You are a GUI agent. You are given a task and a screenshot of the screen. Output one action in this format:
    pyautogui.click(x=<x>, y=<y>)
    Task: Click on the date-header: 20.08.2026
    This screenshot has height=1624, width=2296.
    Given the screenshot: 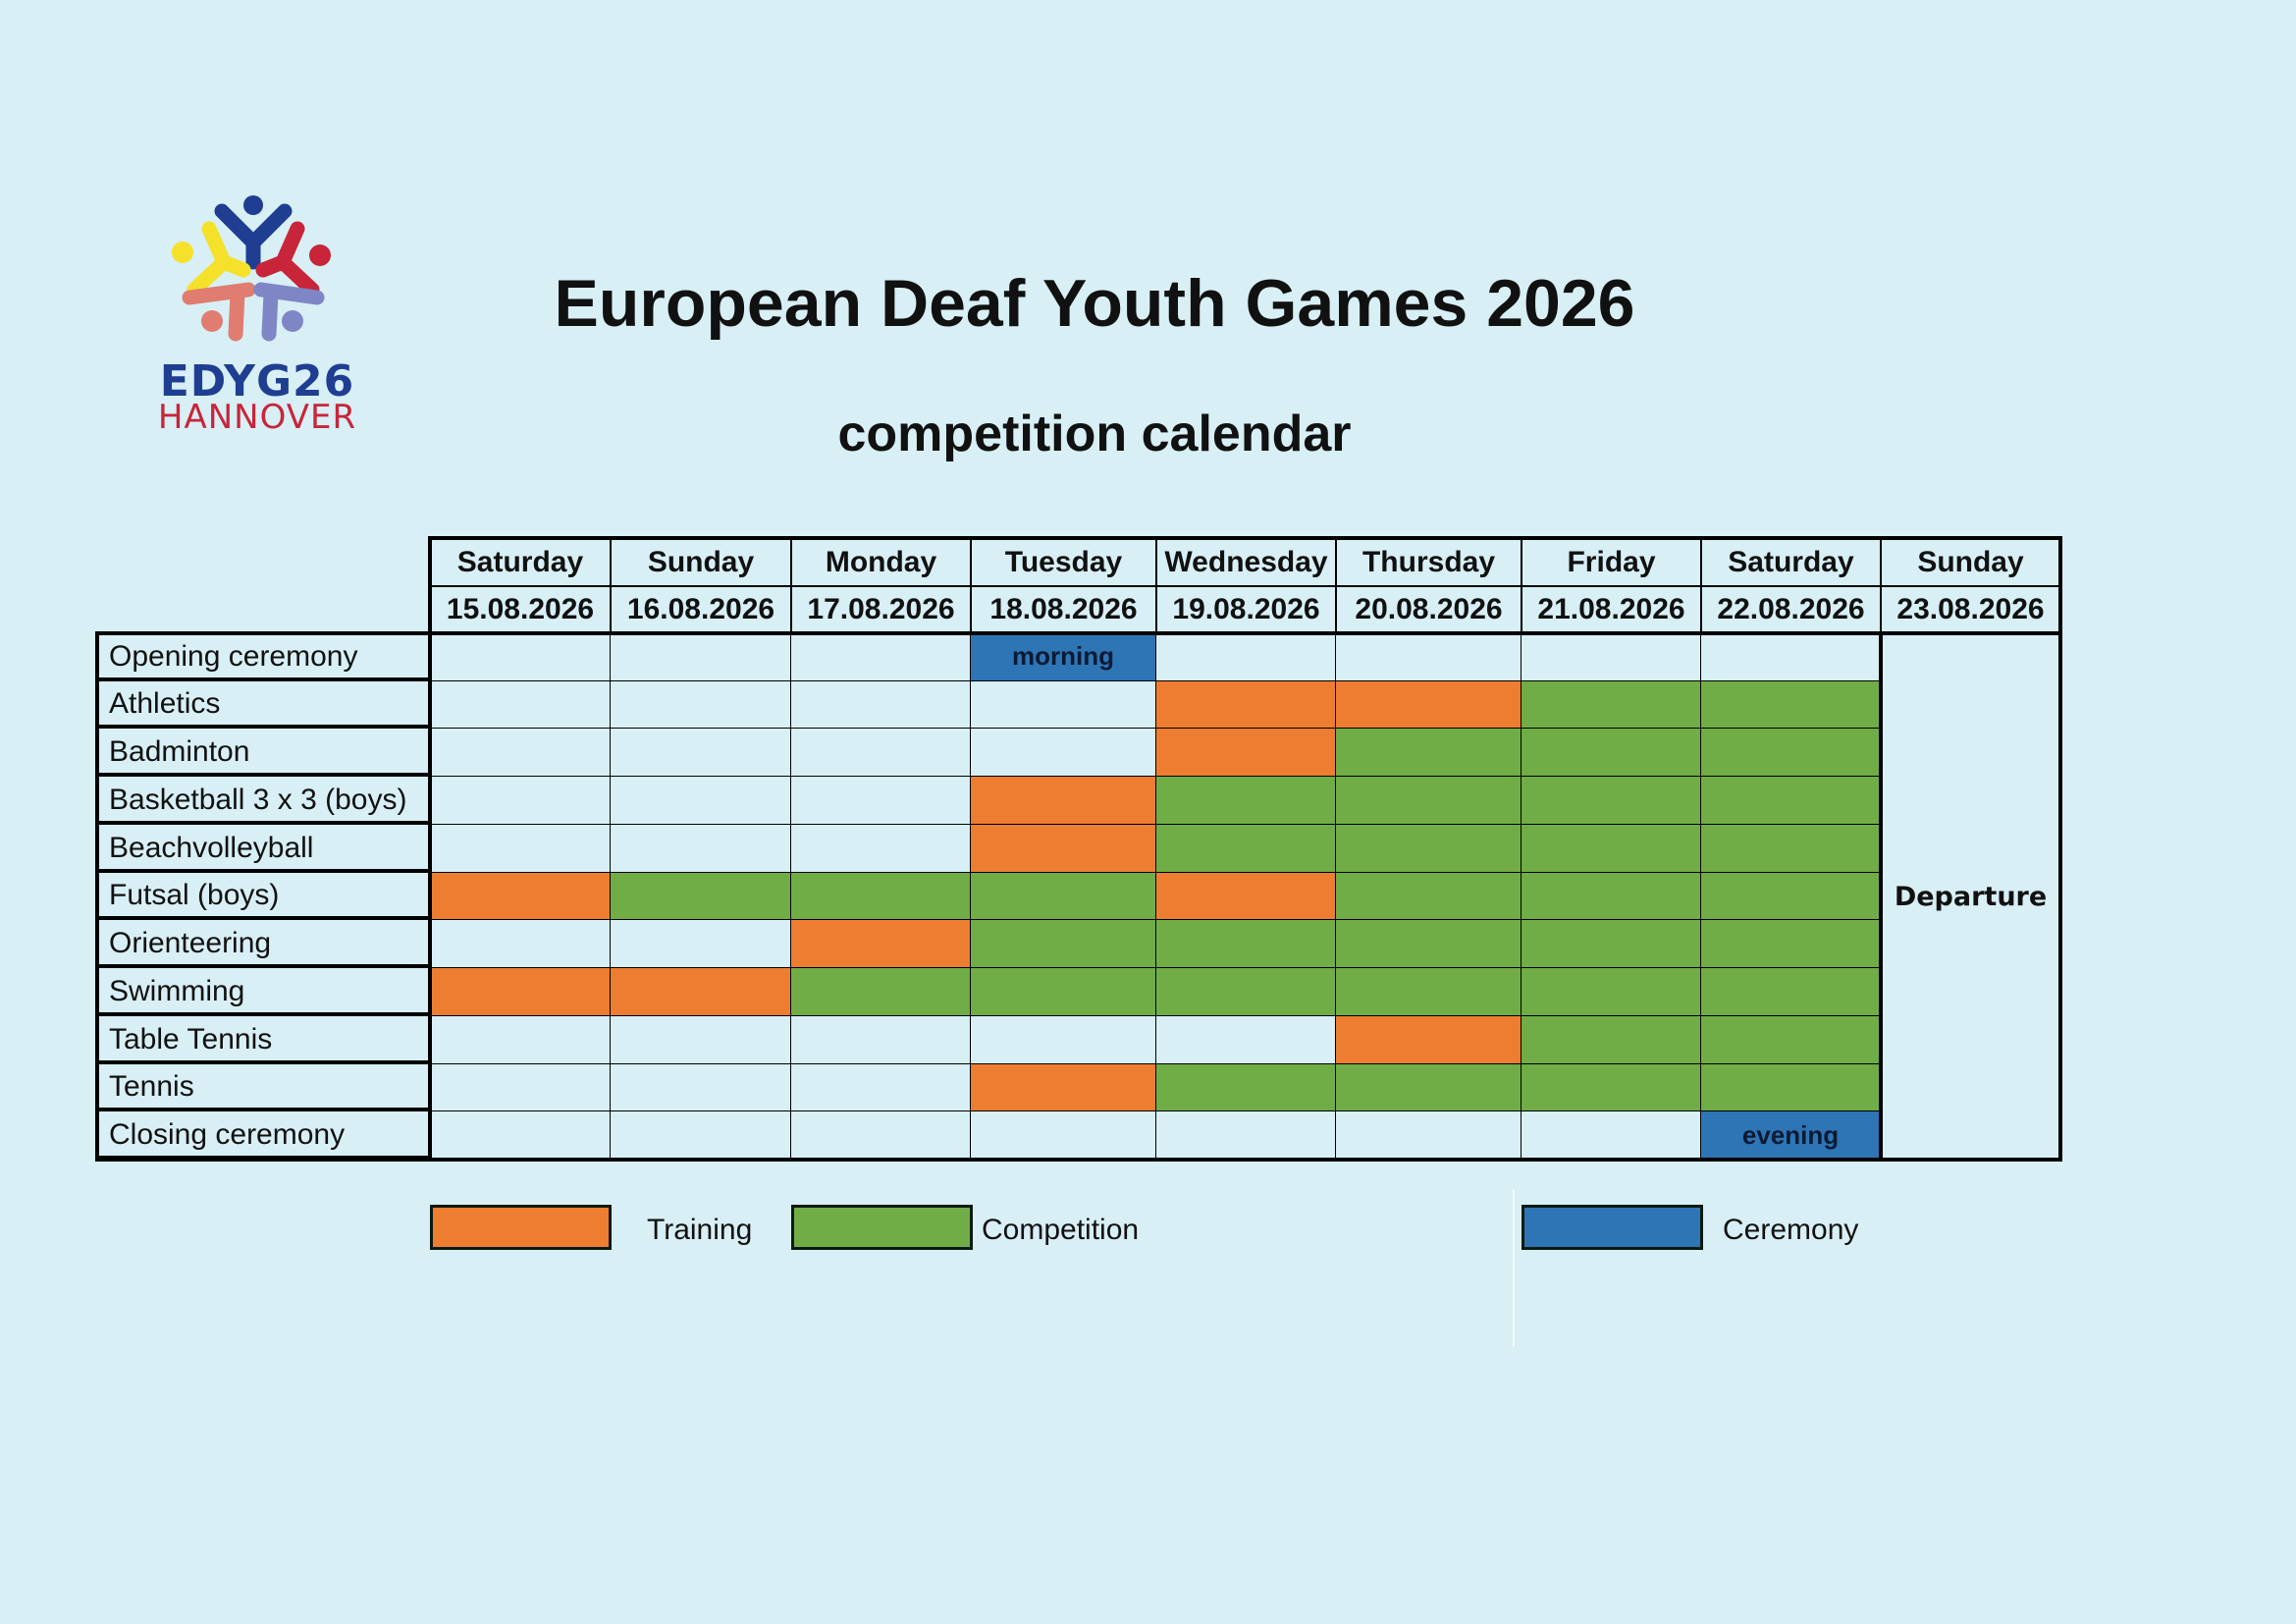 What is the action you would take?
    pyautogui.click(x=1429, y=609)
    